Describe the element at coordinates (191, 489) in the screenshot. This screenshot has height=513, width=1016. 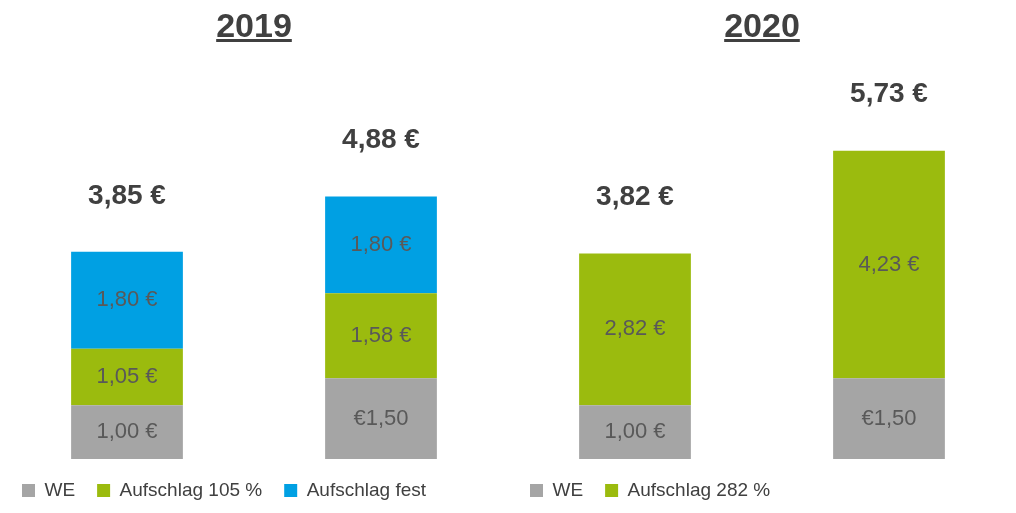
I see `legend-label: Aufschlag 105 %` at that location.